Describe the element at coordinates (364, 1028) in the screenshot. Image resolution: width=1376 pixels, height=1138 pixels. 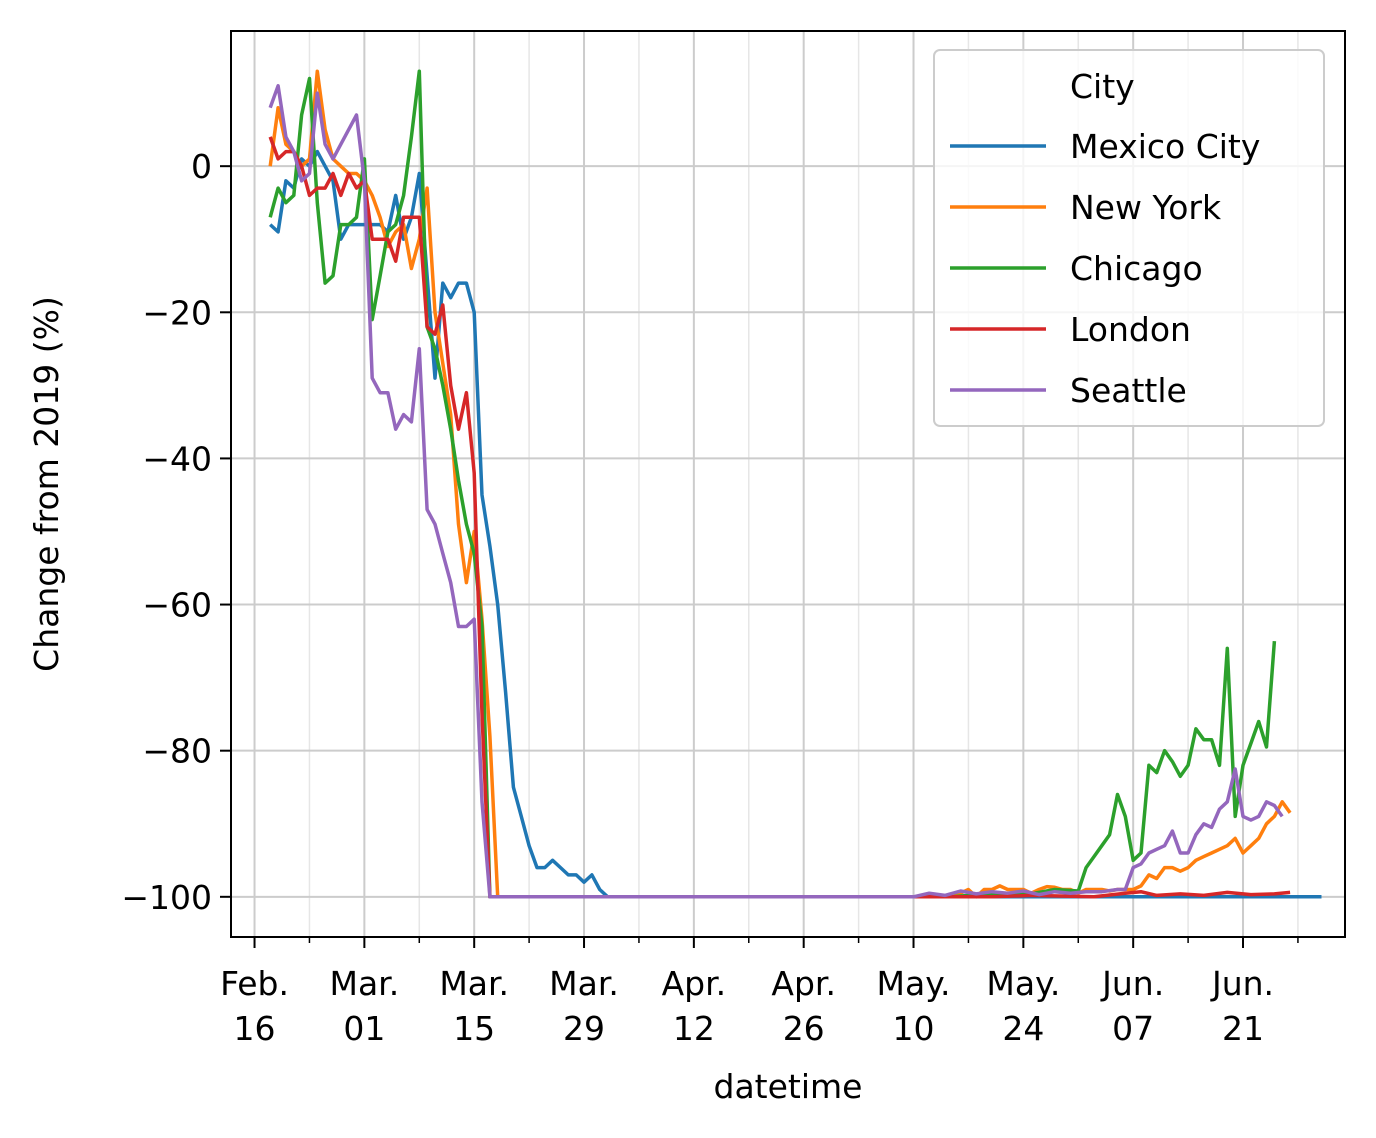
I see `x-tick-label-day: 01` at that location.